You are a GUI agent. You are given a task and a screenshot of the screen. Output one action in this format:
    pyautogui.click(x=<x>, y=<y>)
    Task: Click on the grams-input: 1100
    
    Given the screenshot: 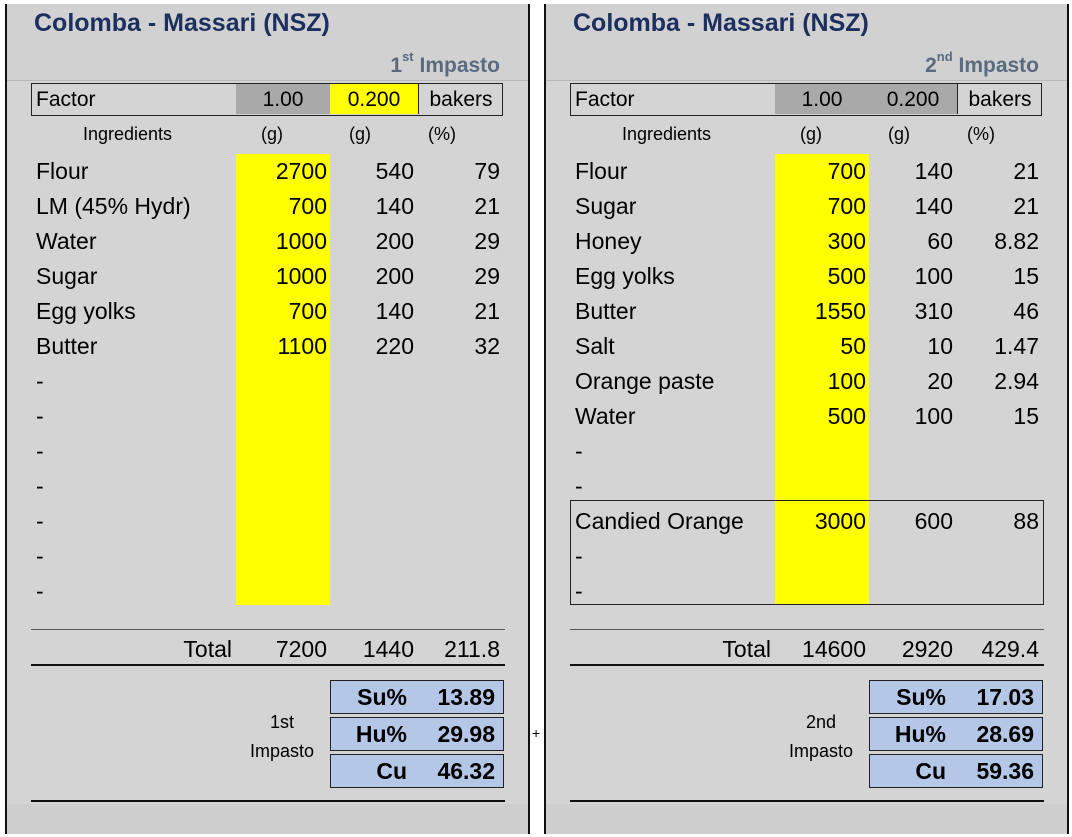 What is the action you would take?
    pyautogui.click(x=302, y=346)
    